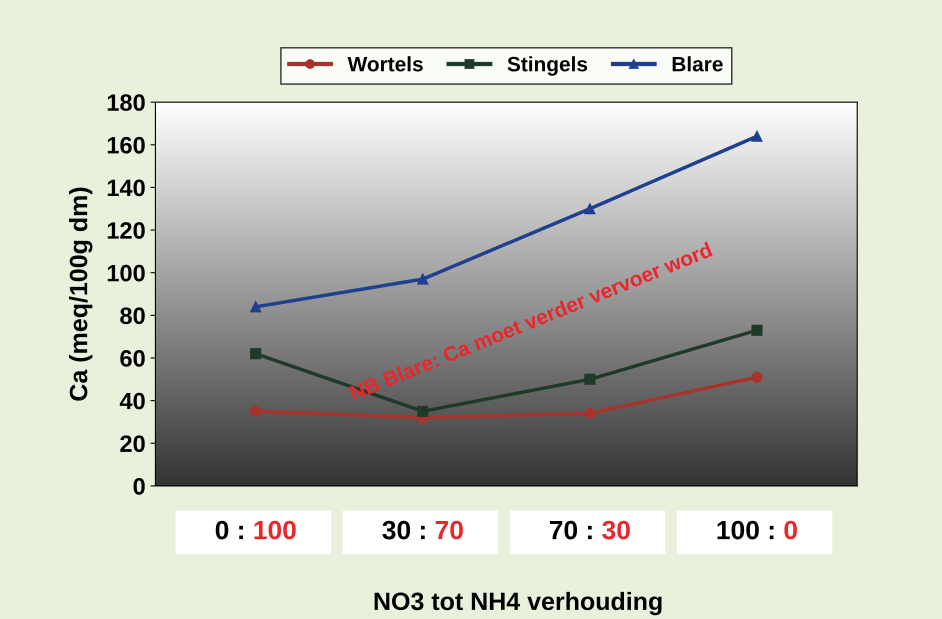 Image resolution: width=942 pixels, height=619 pixels. Describe the element at coordinates (518, 604) in the screenshot. I see `x-axis-title: NO3 tot NH4 verhouding` at that location.